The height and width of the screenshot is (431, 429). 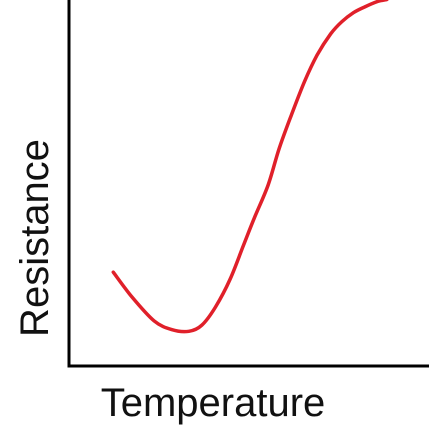 I want to click on y-axis-label: Resistance, so click(x=35, y=238).